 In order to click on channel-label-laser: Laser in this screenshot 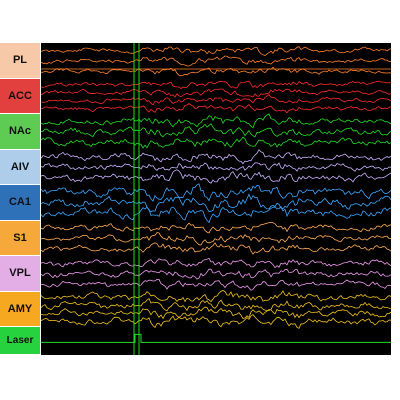, I will do `click(20, 341)`.